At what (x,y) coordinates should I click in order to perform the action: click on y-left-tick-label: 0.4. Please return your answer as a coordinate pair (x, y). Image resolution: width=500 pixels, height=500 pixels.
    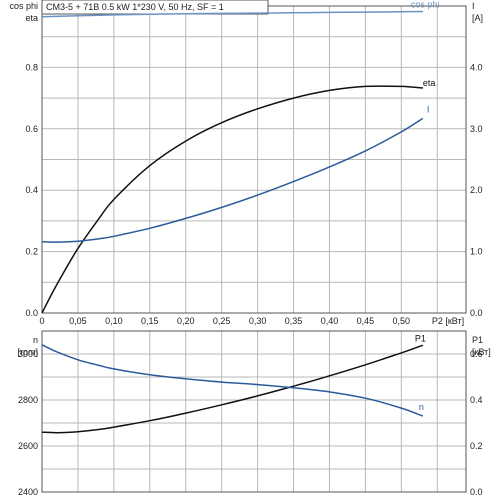
    Looking at the image, I should click on (31, 190).